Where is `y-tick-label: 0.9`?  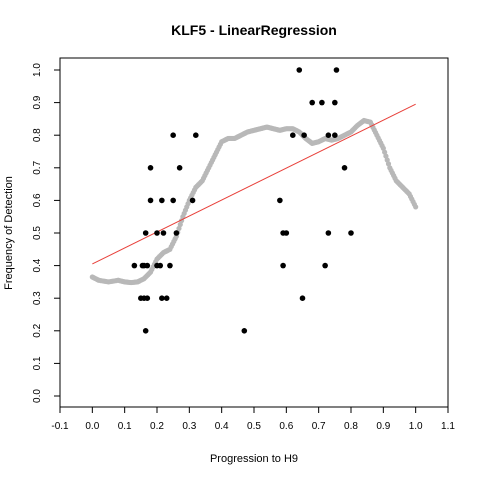 y-tick-label: 0.9 is located at coordinates (37, 102).